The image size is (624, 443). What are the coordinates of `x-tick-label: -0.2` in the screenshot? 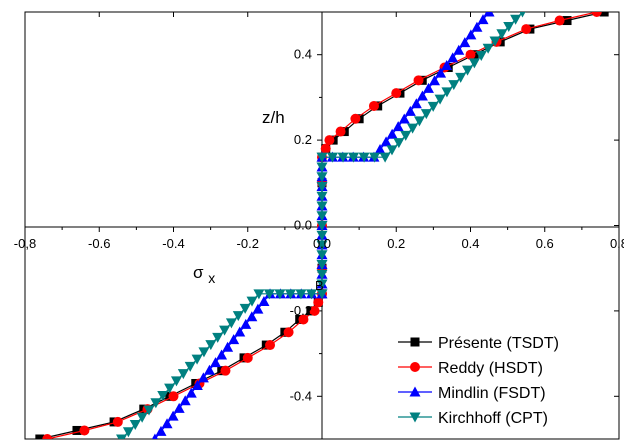 It's located at (248, 243).